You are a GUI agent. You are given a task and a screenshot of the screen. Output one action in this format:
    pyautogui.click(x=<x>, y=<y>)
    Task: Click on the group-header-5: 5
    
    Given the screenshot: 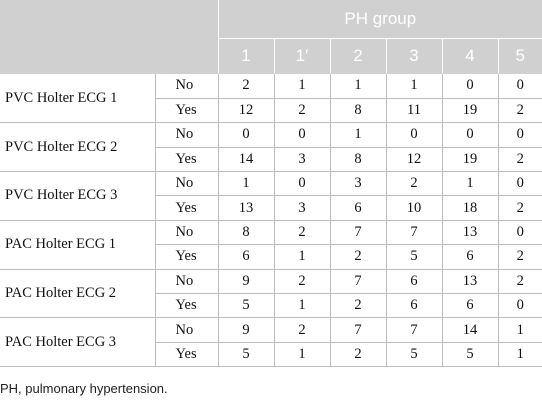 What is the action you would take?
    pyautogui.click(x=519, y=56)
    